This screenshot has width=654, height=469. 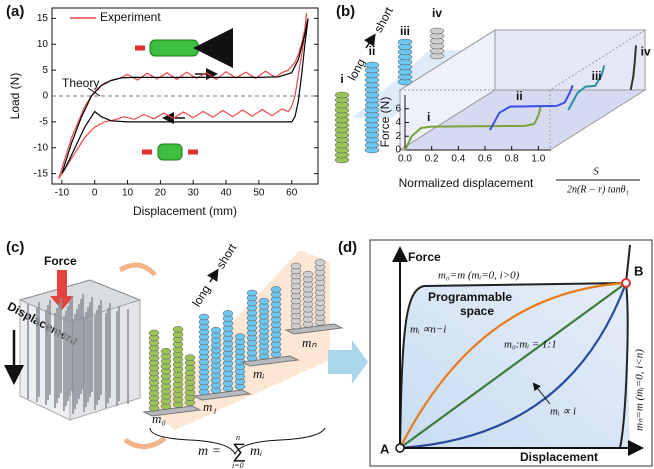 What do you see at coordinates (398, 150) in the screenshot?
I see `y-tick-label: 0` at bounding box center [398, 150].